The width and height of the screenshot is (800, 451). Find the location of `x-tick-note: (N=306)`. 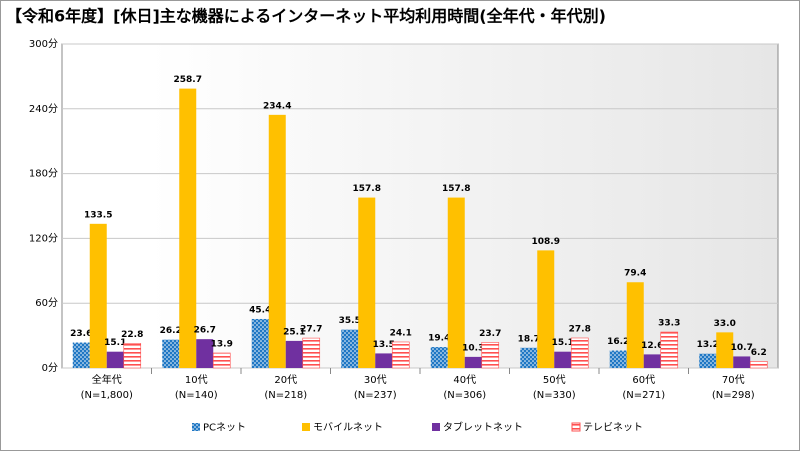

x-tick-note: (N=306) is located at coordinates (464, 395).